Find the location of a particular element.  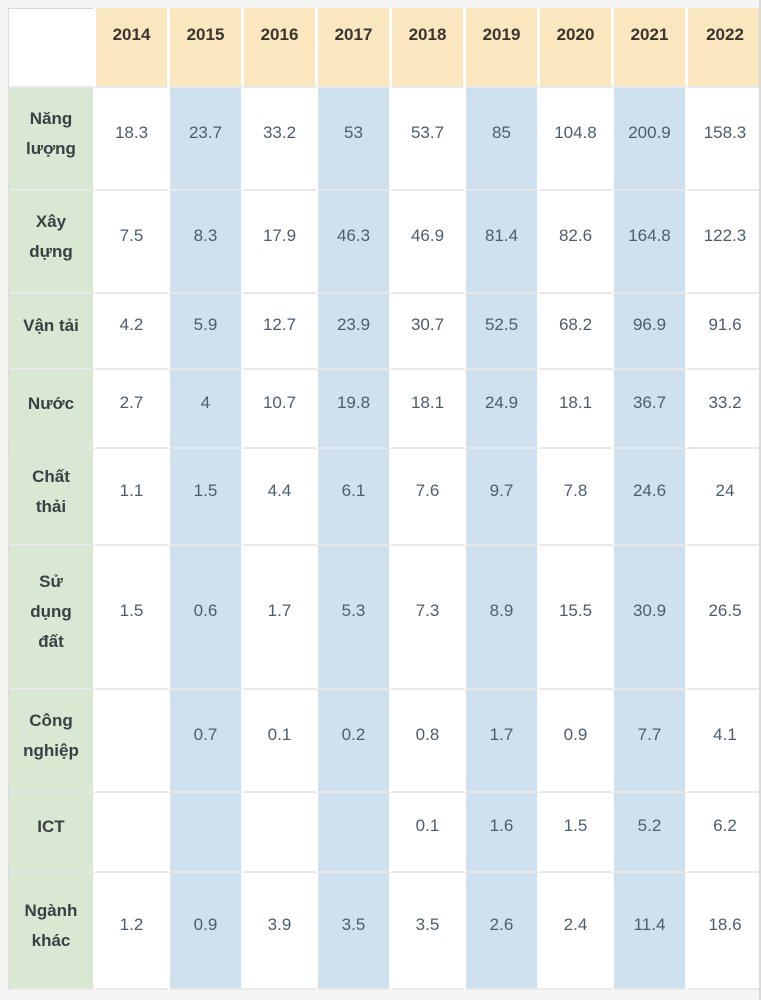

year-header-cell: 2021 is located at coordinates (651, 48).